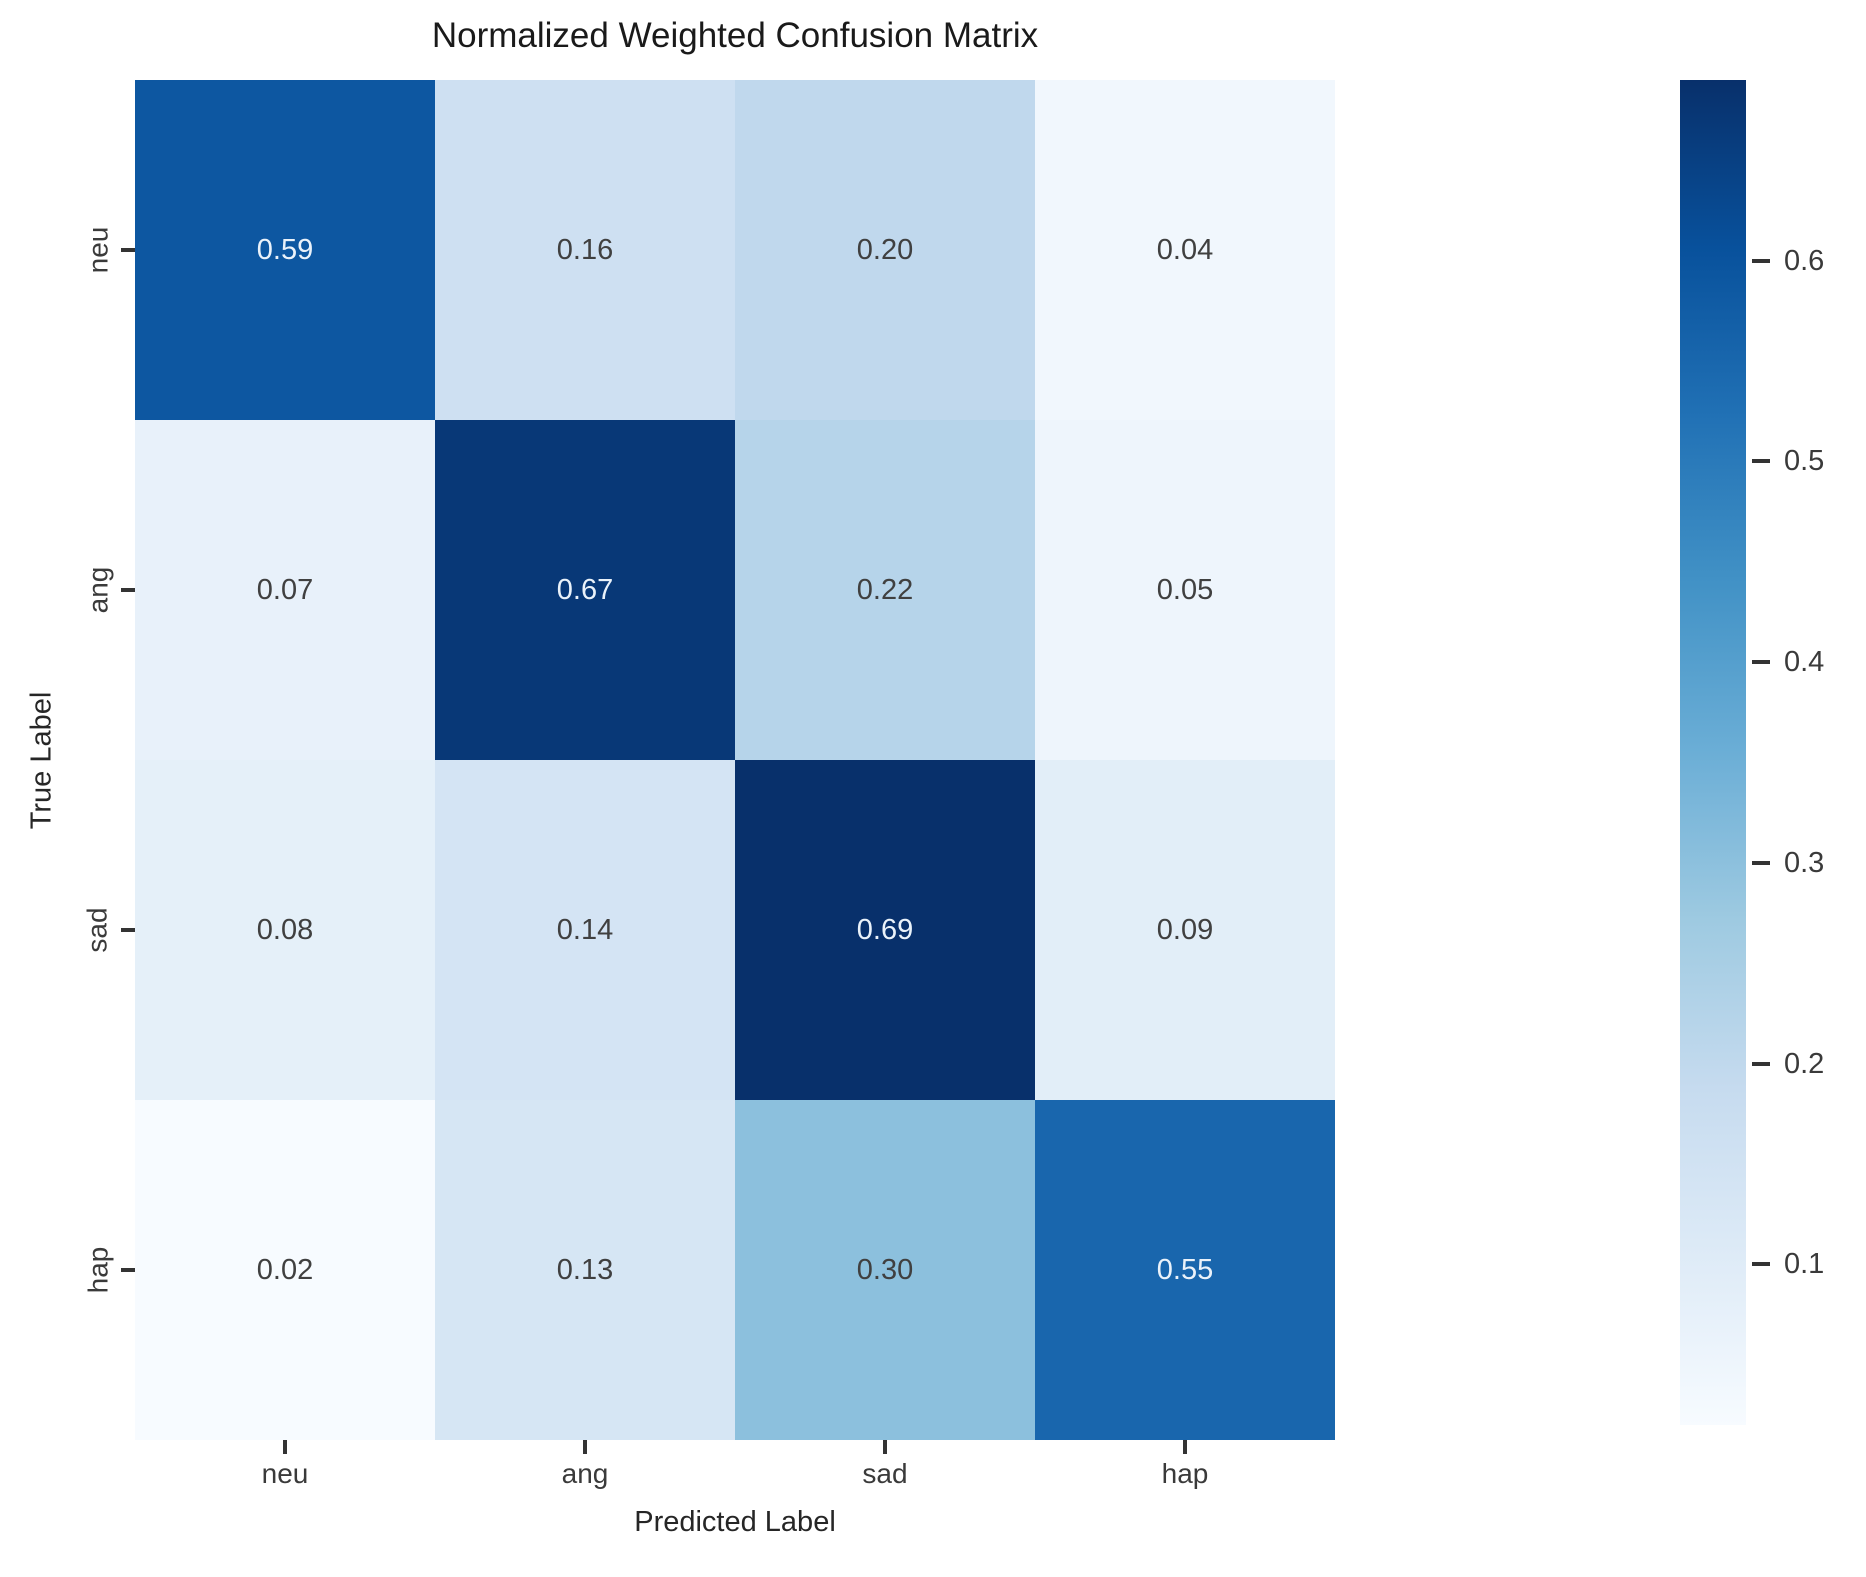 The height and width of the screenshot is (1577, 1866). Describe the element at coordinates (1804, 461) in the screenshot. I see `colorbar-tick-label: 0.5` at that location.